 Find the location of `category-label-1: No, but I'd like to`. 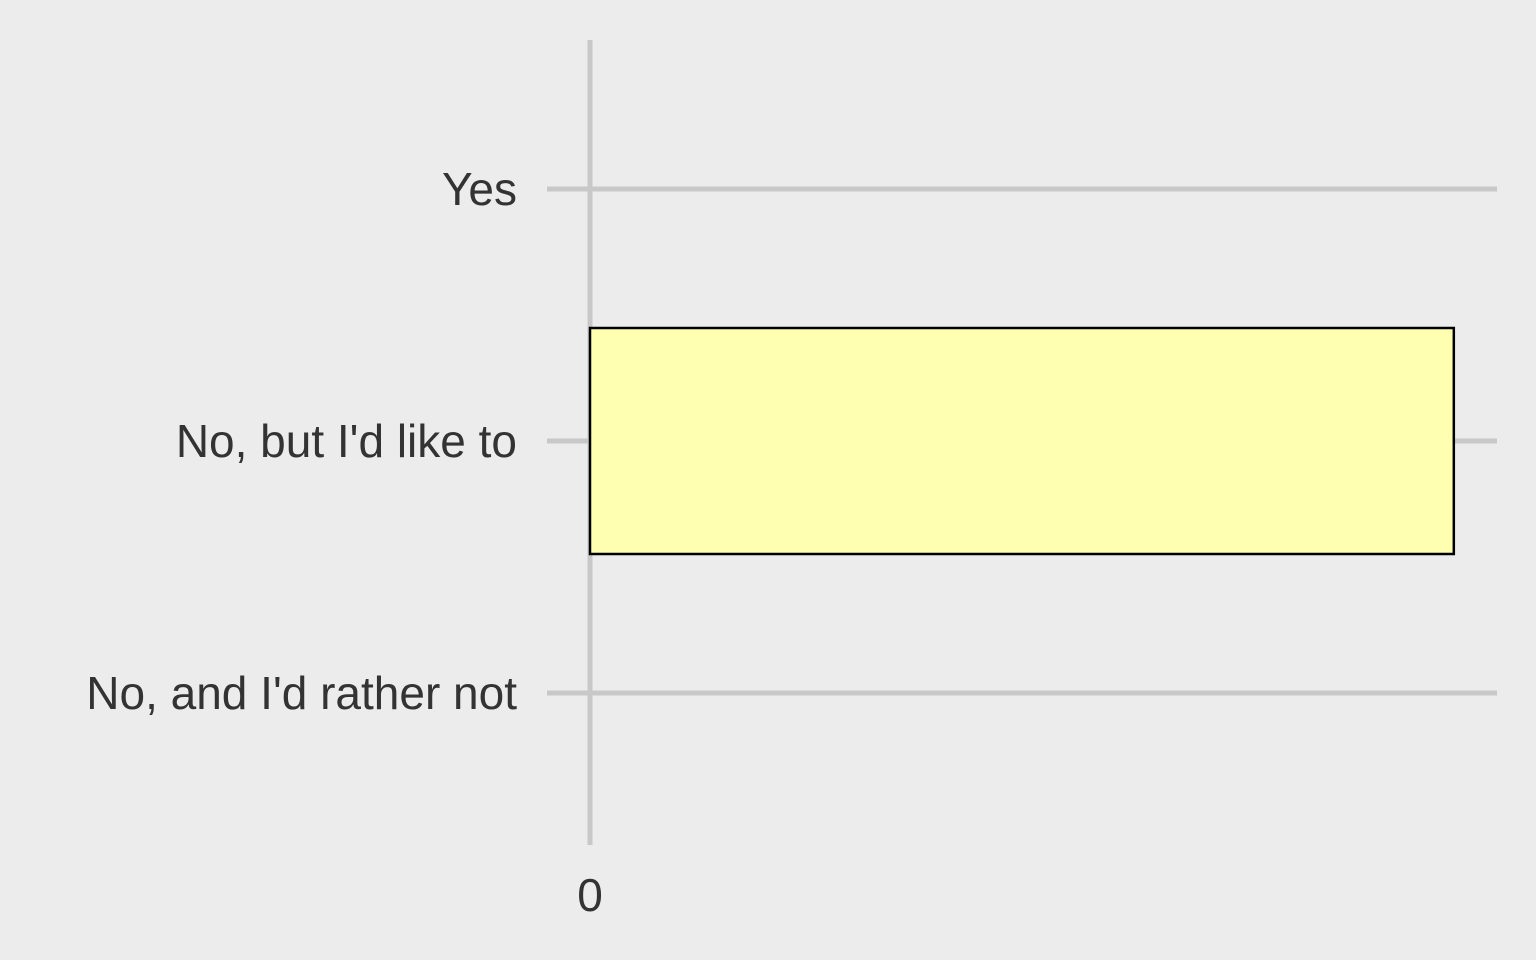

category-label-1: No, but I'd like to is located at coordinates (346, 441).